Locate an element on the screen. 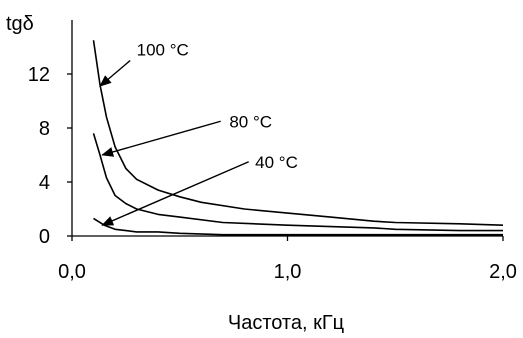  annotation-label: 40 °C is located at coordinates (276, 162).